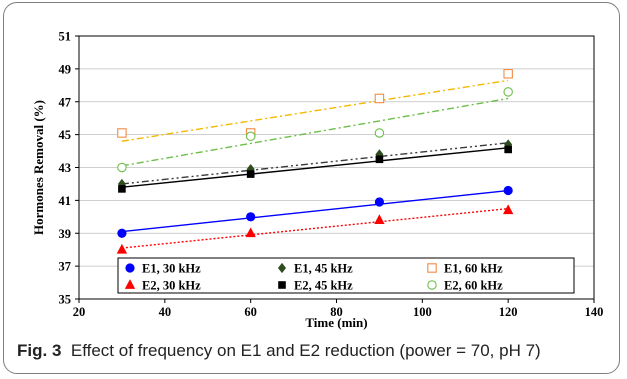 The width and height of the screenshot is (627, 379). I want to click on caption-label: Fig. 3, so click(39, 350).